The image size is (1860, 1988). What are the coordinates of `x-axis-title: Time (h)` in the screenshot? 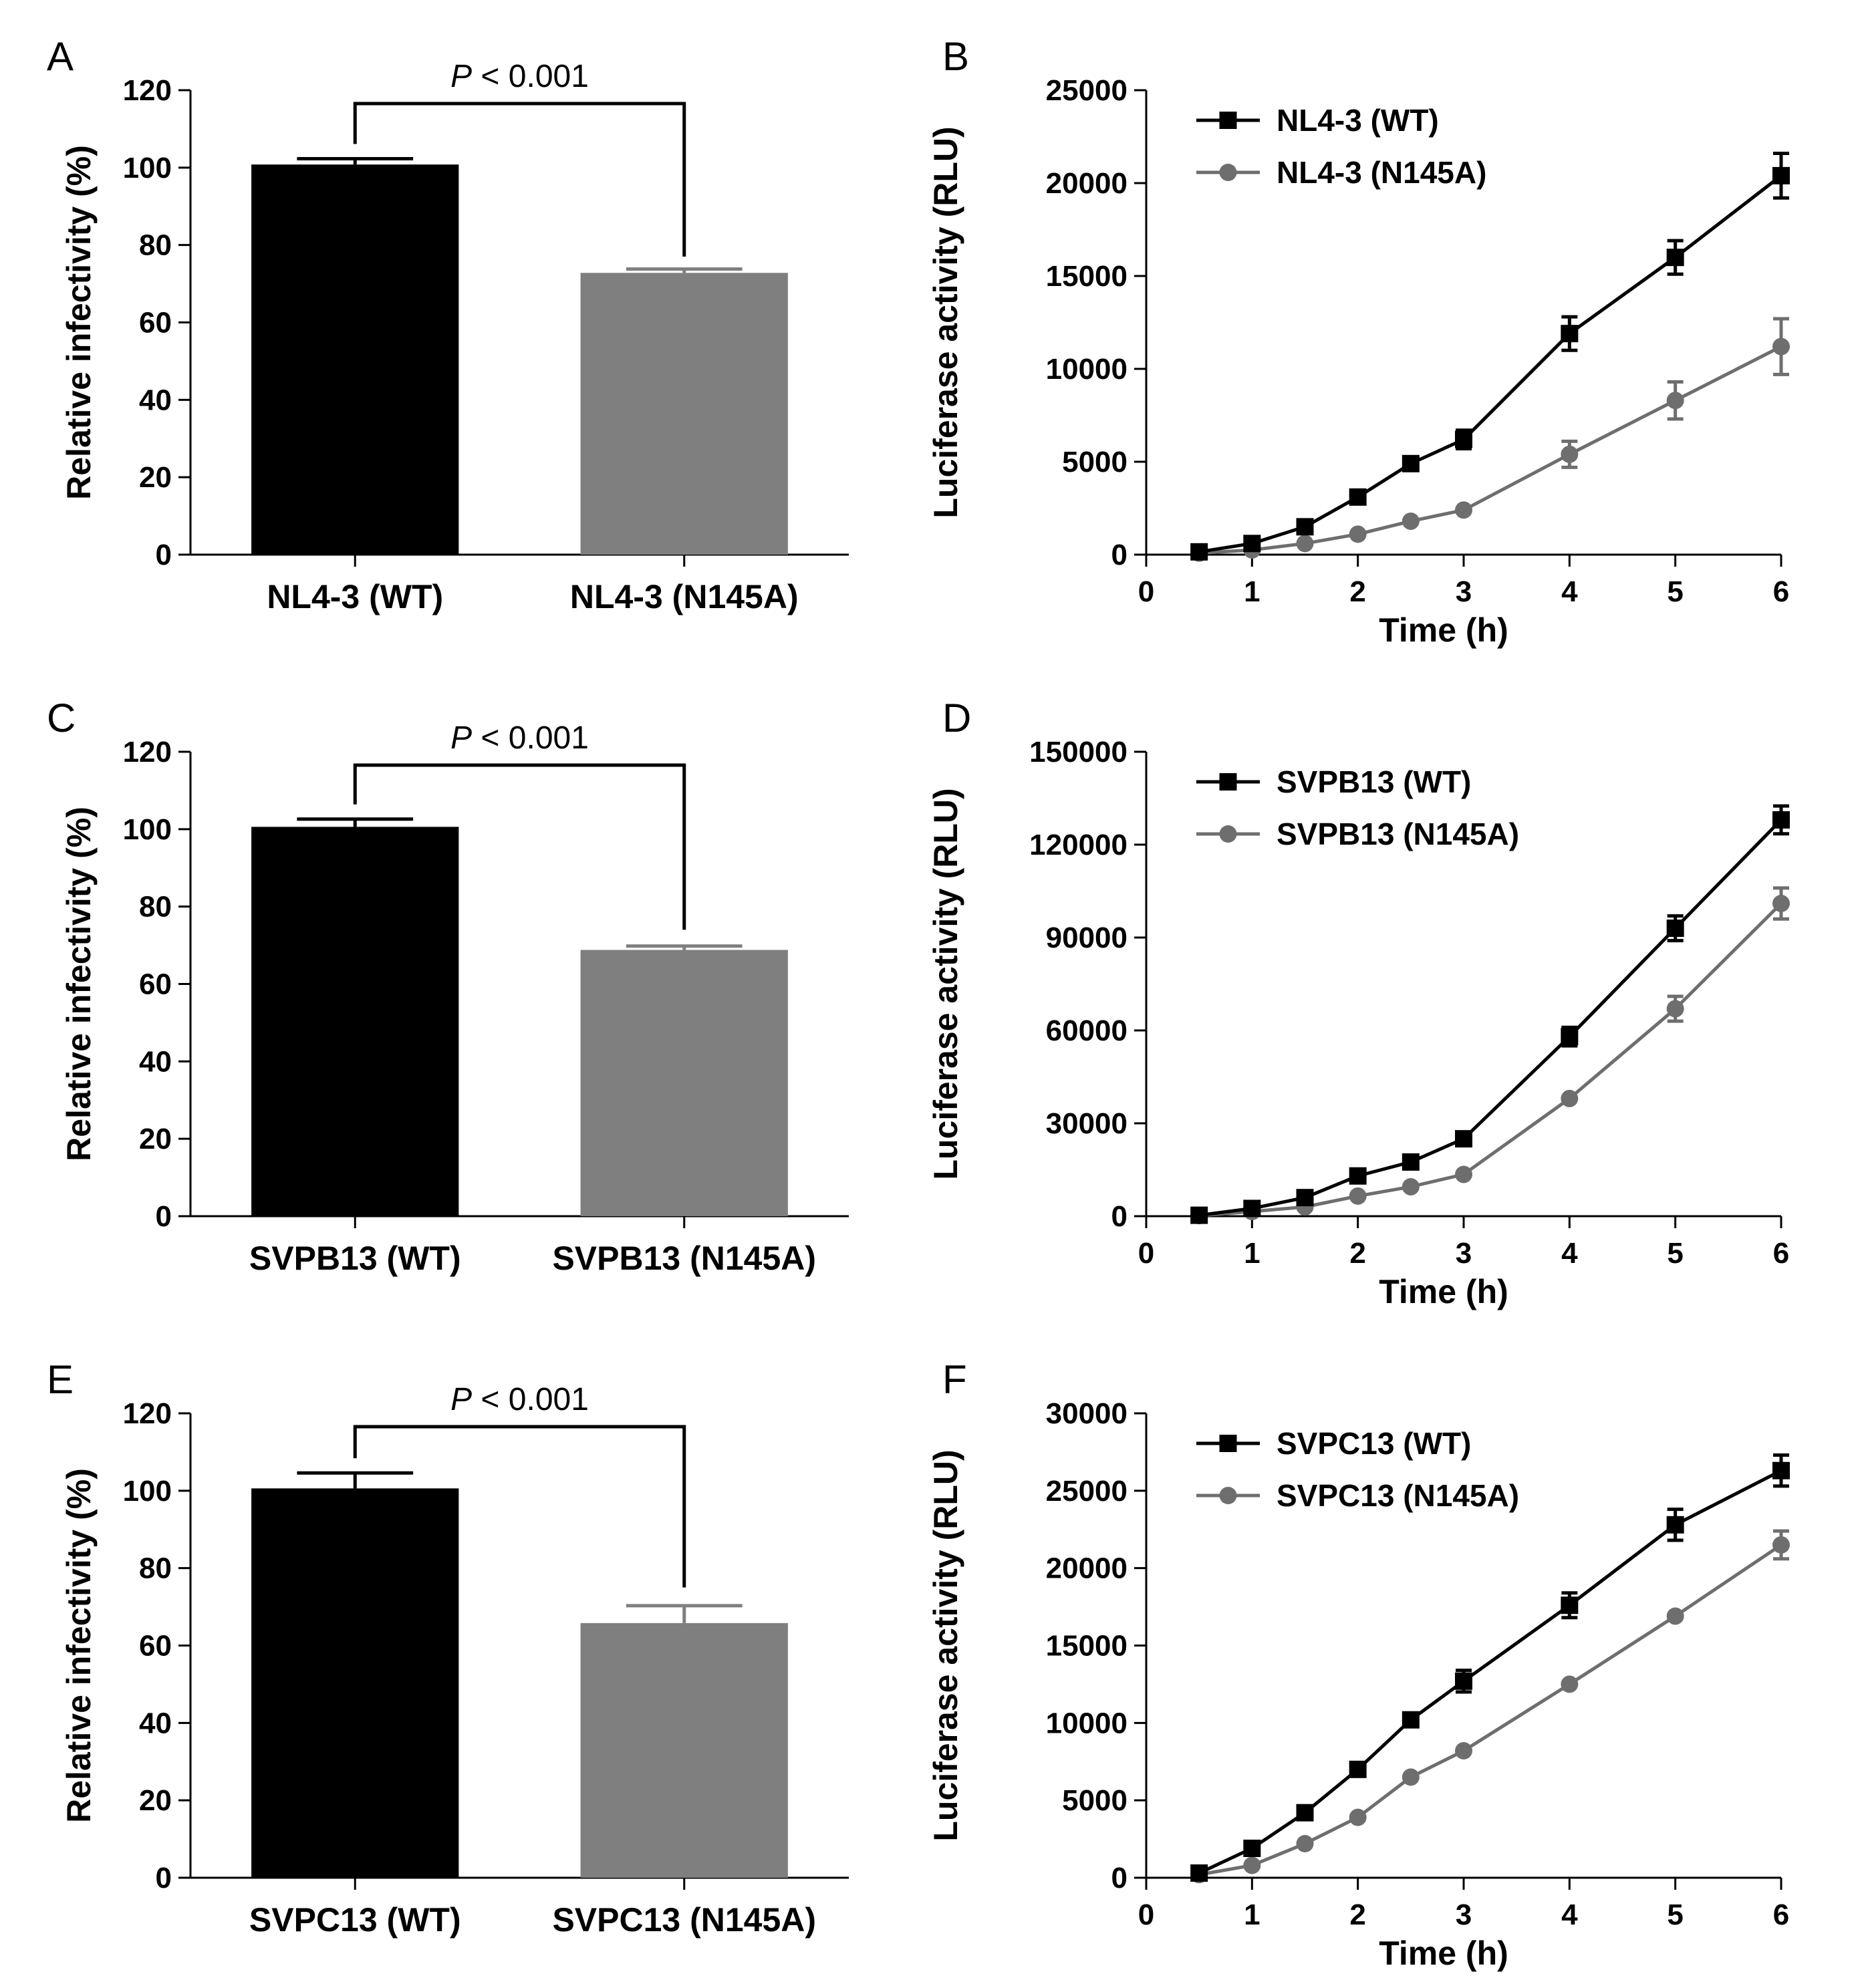 It's located at (1444, 1953).